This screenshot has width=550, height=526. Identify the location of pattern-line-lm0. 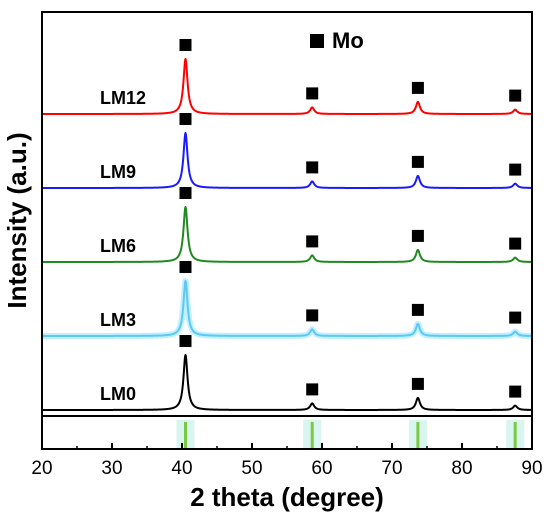
(287, 382).